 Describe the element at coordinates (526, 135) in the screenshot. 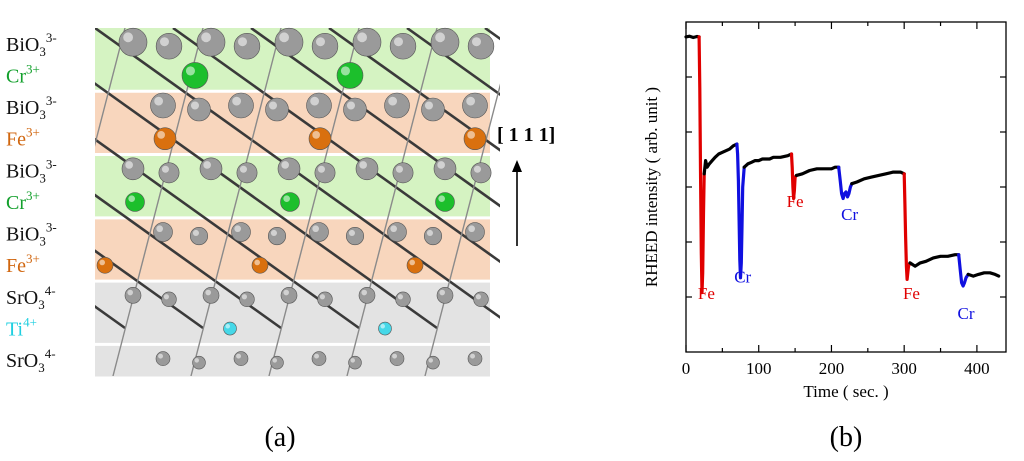

I see `direction-label: [ 1 1 1]` at that location.